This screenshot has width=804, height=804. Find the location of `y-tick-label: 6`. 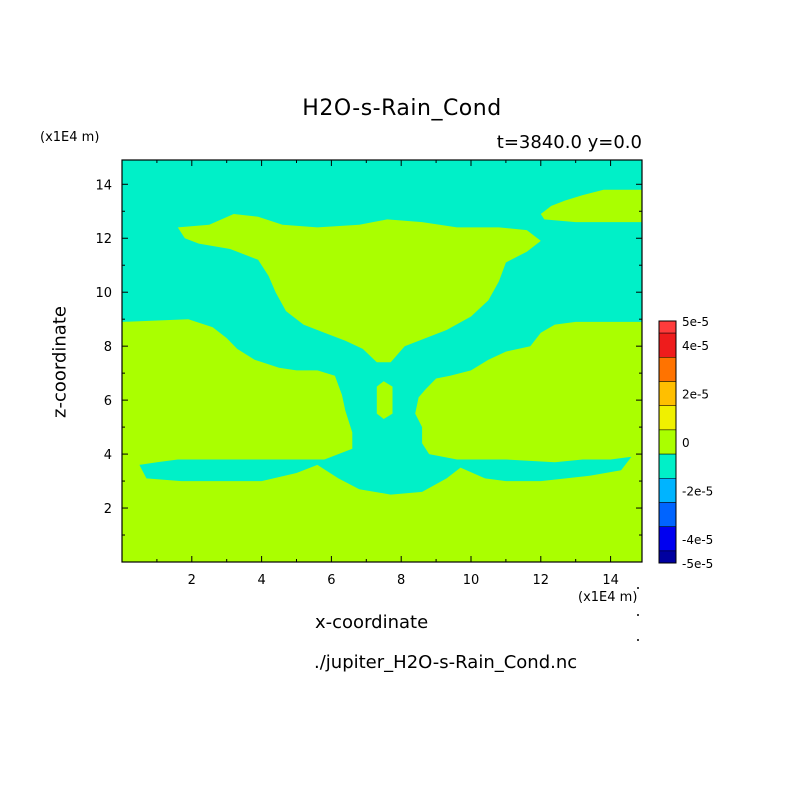

y-tick-label: 6 is located at coordinates (108, 401).